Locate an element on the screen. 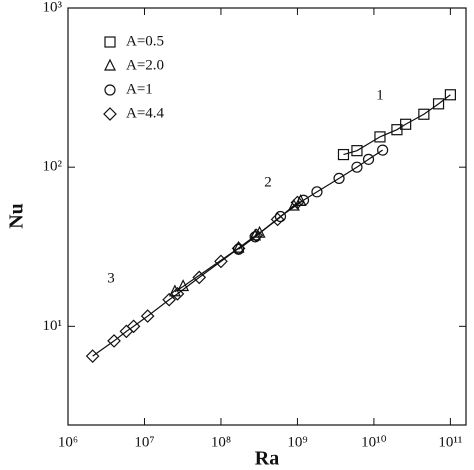 The height and width of the screenshot is (470, 474). x-tick-label: 10⁷ is located at coordinates (144, 442).